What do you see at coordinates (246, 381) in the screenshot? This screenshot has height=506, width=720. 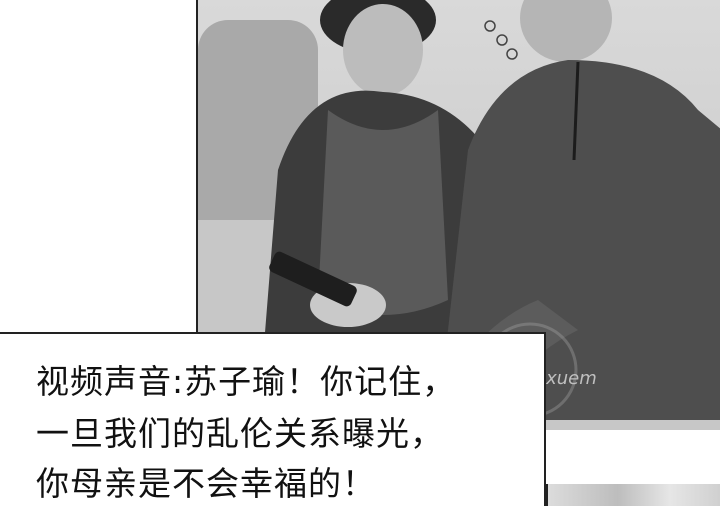 I see `caption-line-1: 视频声音:苏子瑜！你记住，` at bounding box center [246, 381].